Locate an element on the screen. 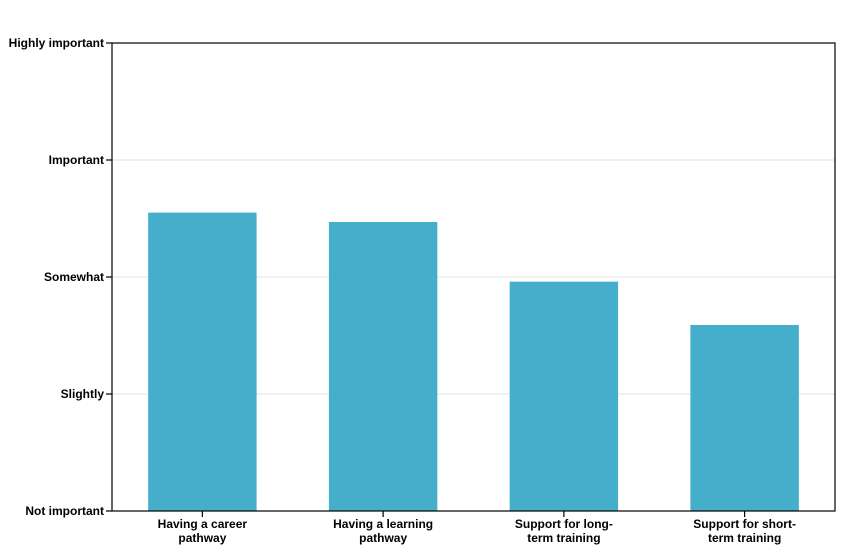 The image size is (850, 558). y-tick-label: Important is located at coordinates (76, 160).